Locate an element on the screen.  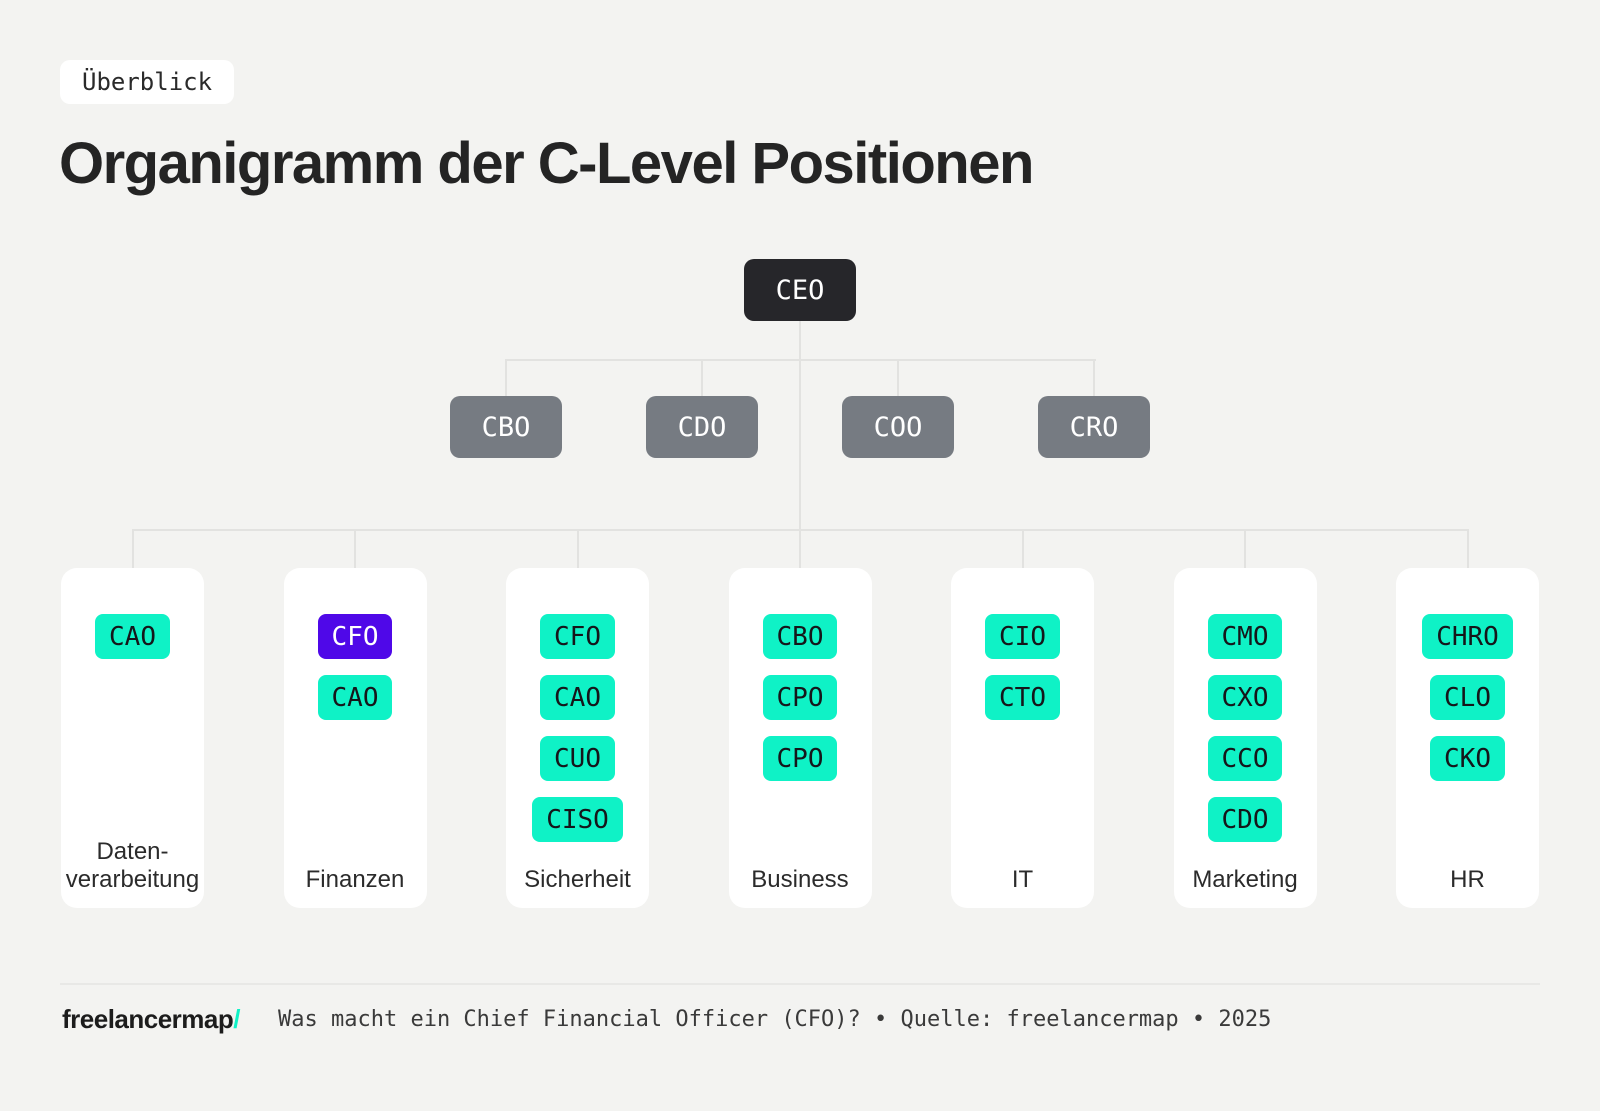
org-level2-box: CRO is located at coordinates (1094, 427).